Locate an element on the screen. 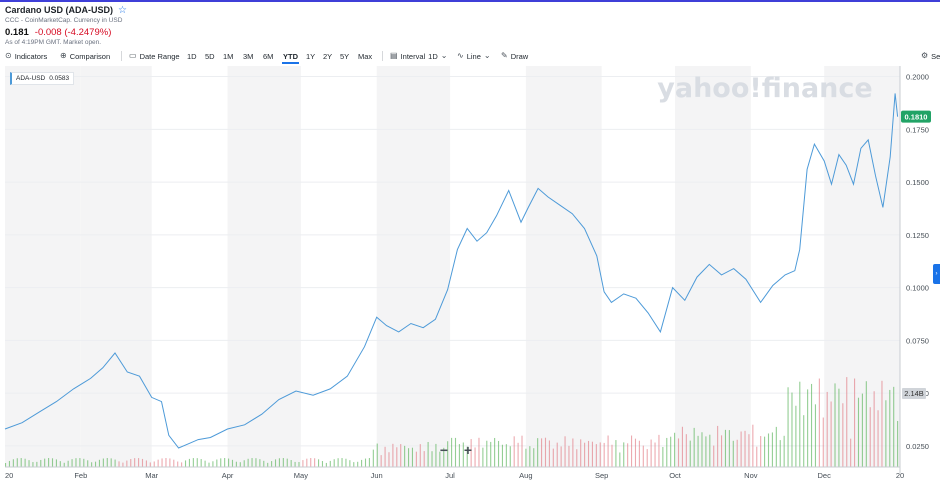 The image size is (940, 502). yahoo-finance-watermark: yahoo!finance is located at coordinates (764, 88).